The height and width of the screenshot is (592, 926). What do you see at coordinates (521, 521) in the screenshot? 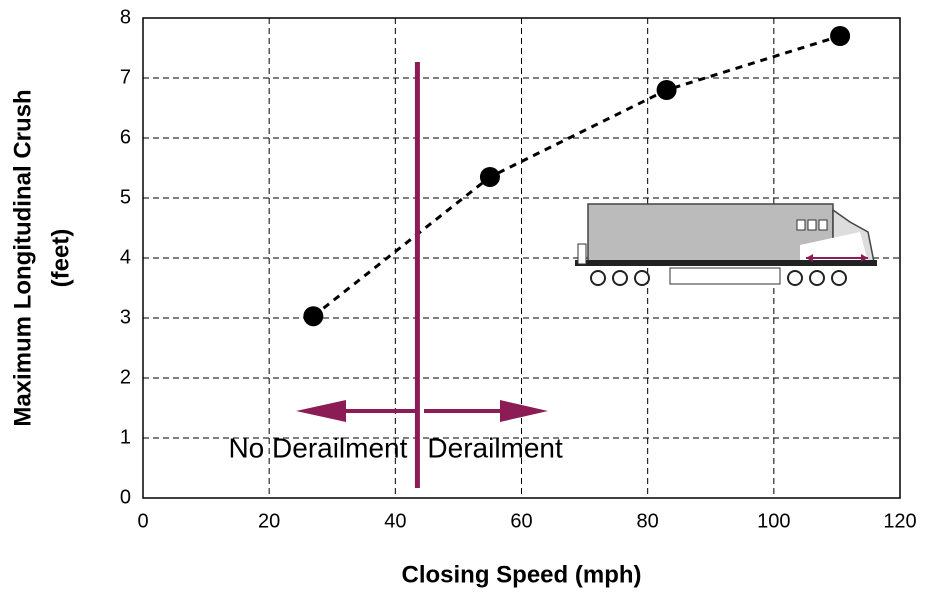
I see `x-tick-label: 60` at bounding box center [521, 521].